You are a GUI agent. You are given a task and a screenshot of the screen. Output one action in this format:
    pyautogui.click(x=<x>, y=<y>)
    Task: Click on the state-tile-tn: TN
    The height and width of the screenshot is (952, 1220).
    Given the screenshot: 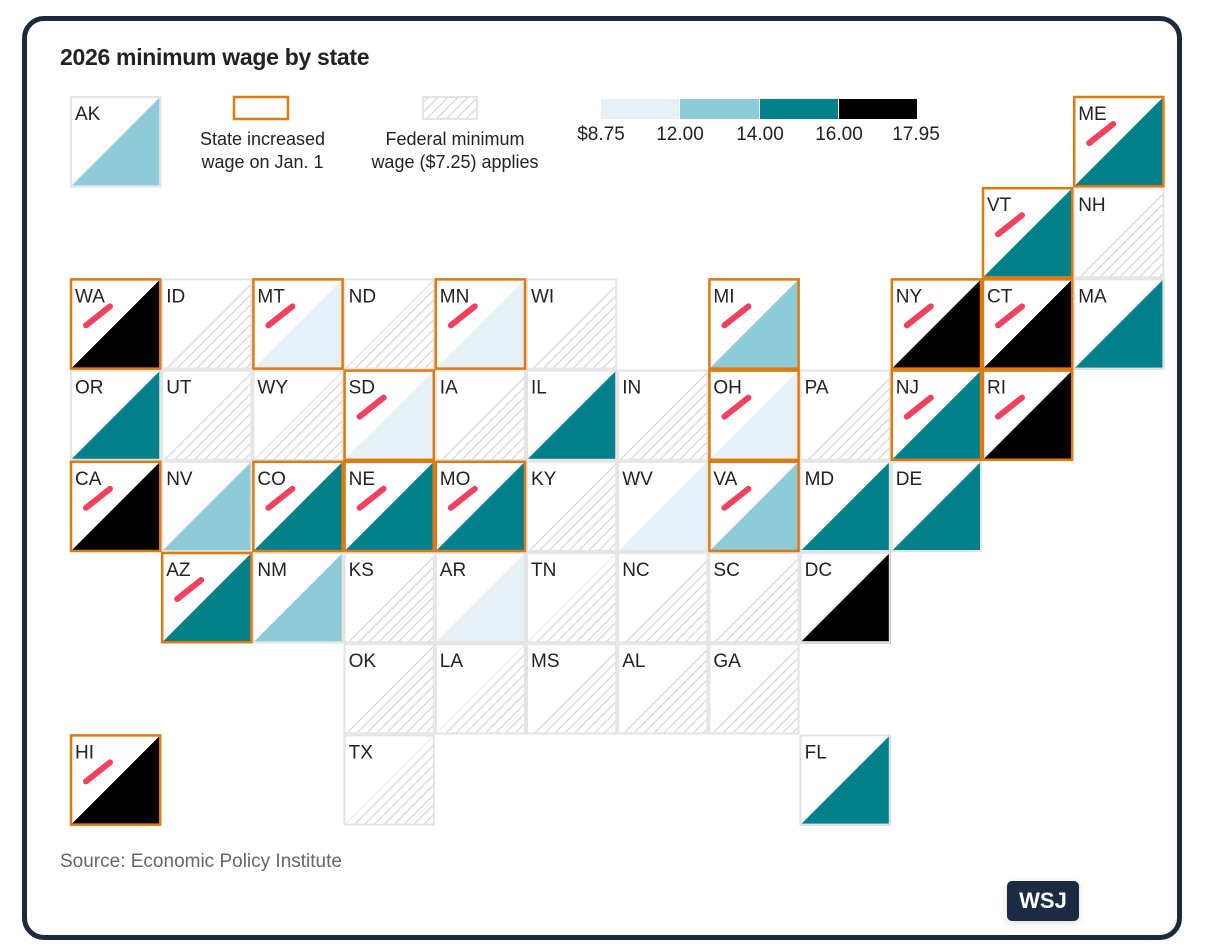 What is the action you would take?
    pyautogui.click(x=572, y=598)
    